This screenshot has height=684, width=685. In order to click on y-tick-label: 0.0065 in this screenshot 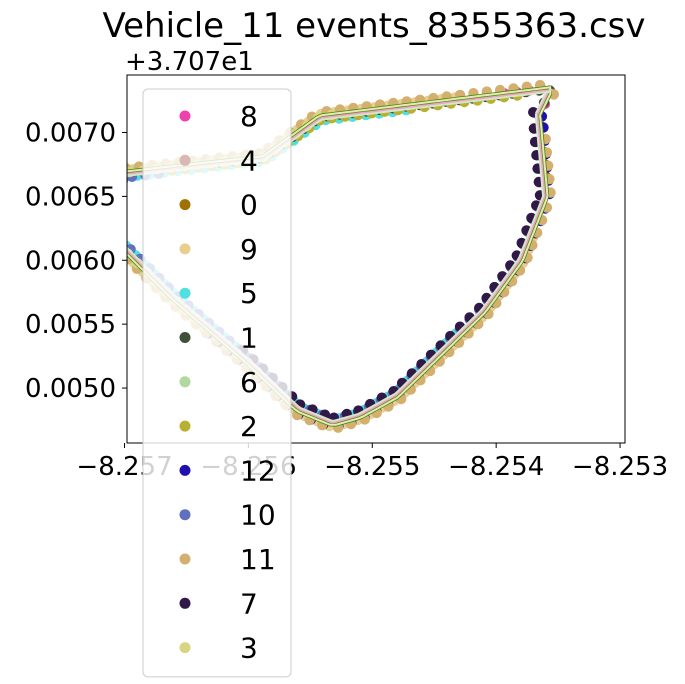, I will do `click(70, 197)`.